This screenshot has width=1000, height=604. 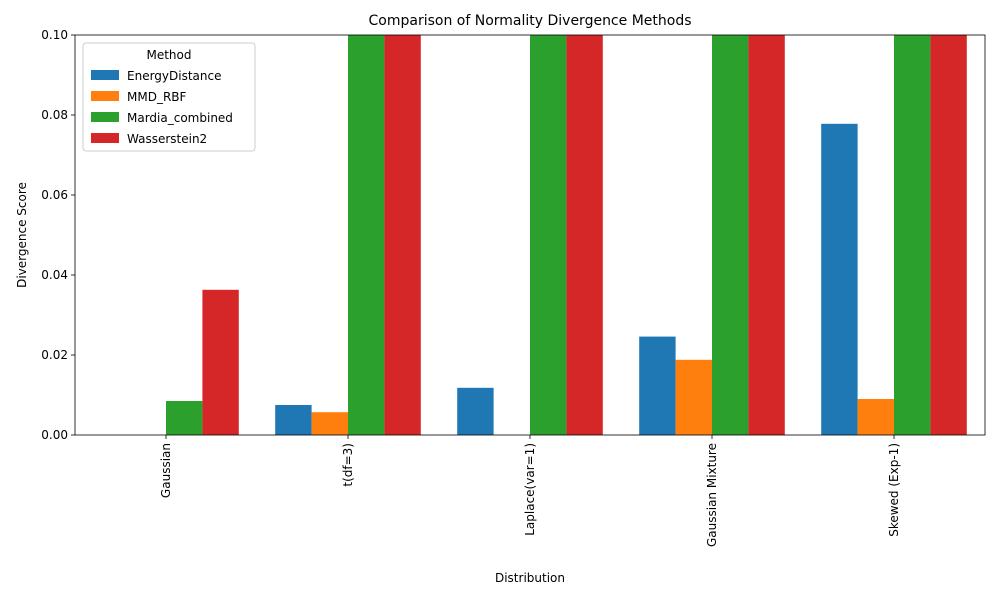 What do you see at coordinates (168, 55) in the screenshot?
I see `legend-title: Method` at bounding box center [168, 55].